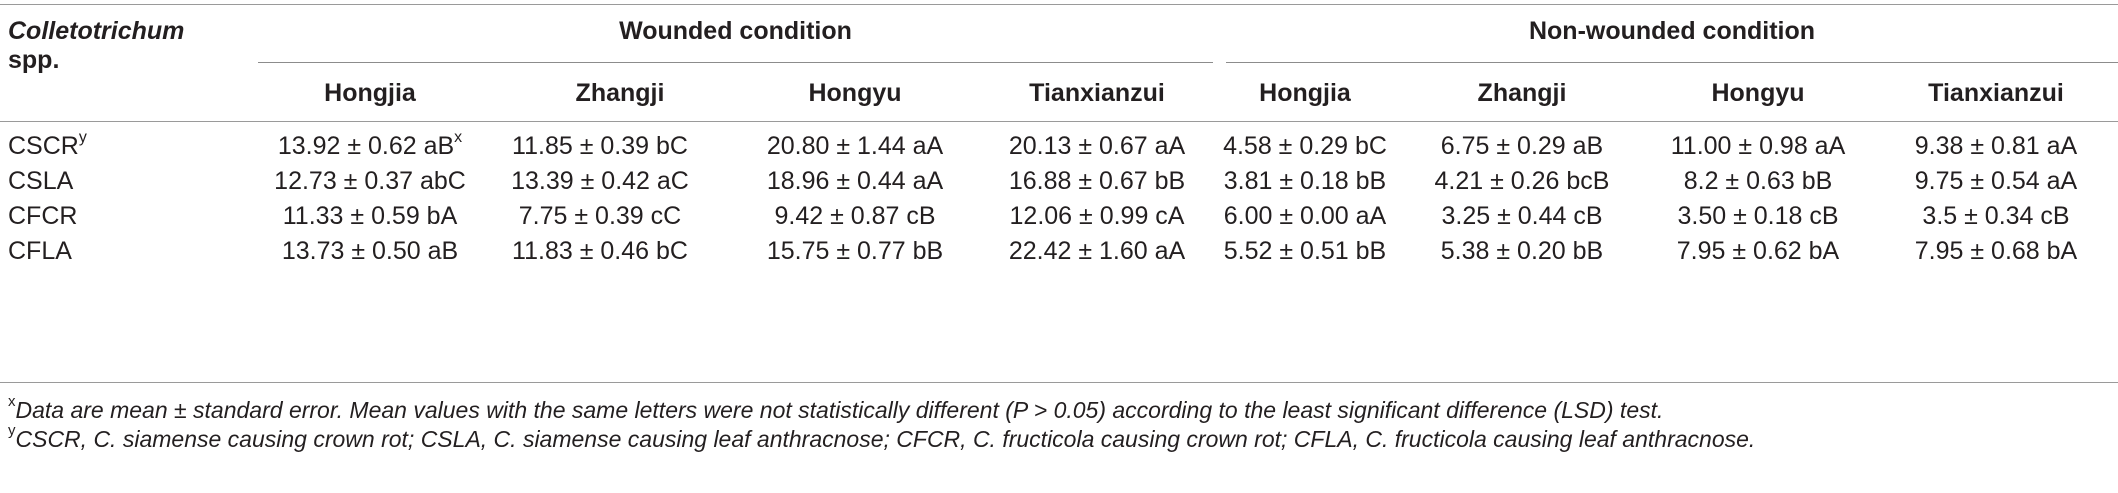  I want to click on table-cell: 22.42 ± 1.60 aA, so click(1097, 251).